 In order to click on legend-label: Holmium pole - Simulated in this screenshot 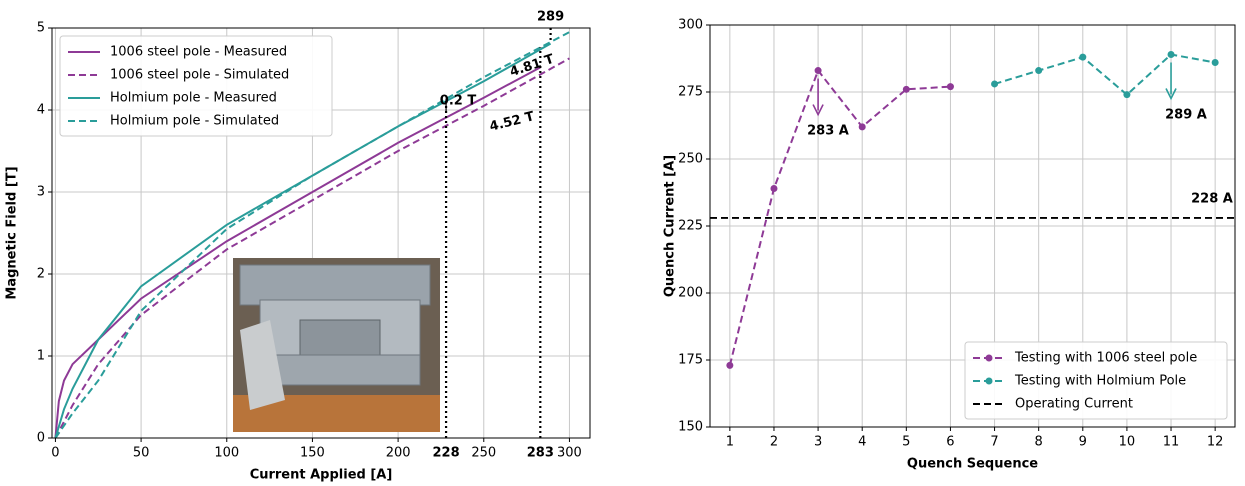, I will do `click(194, 121)`.